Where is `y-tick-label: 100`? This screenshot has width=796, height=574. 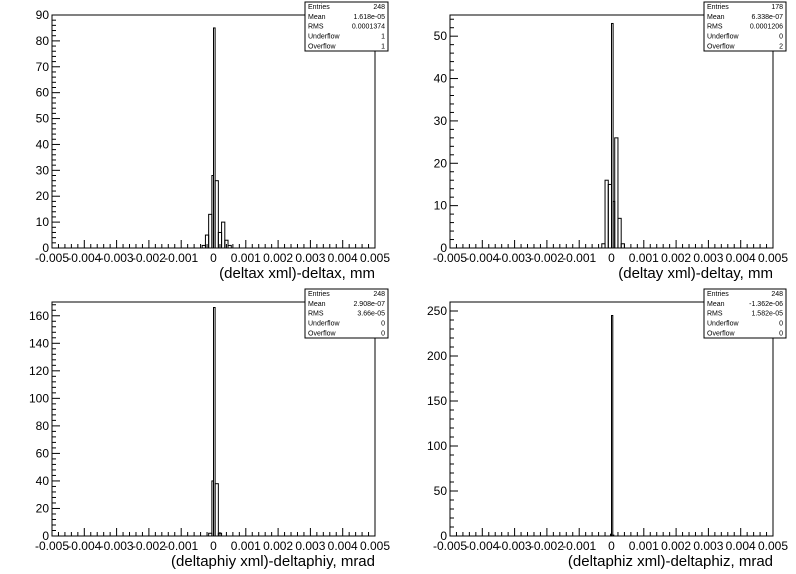
y-tick-label: 100 is located at coordinates (437, 446).